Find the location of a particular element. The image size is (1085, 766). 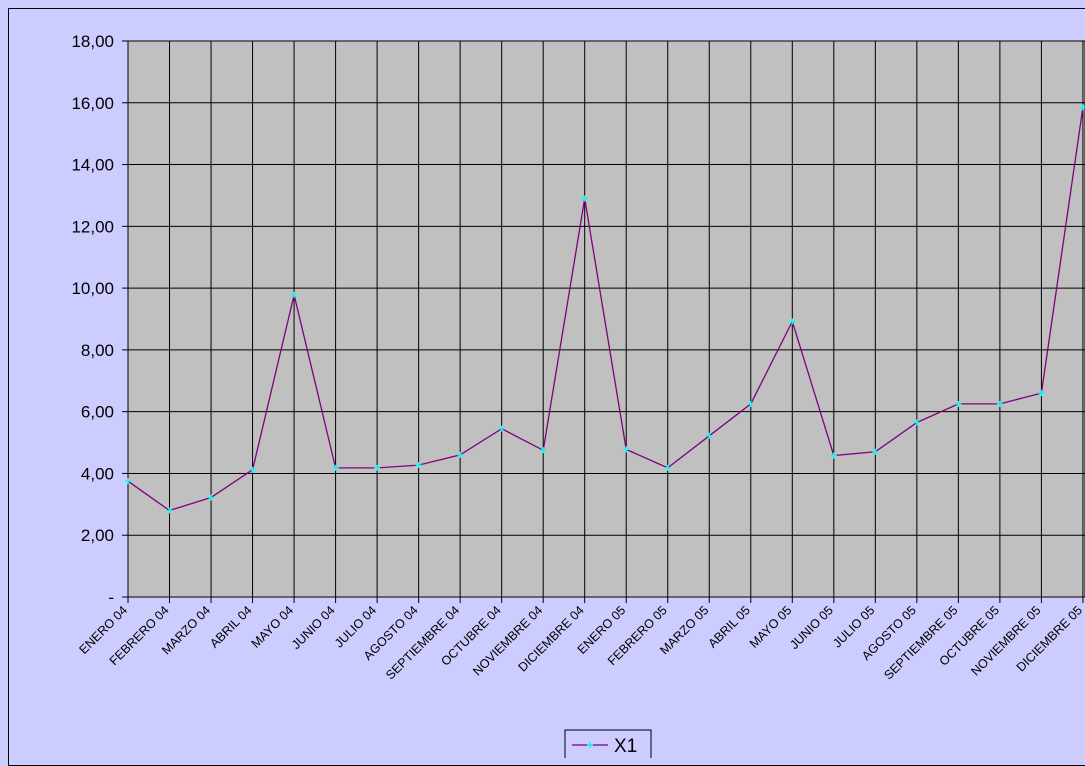

x-tick-label: SEPTIEMBRE 04 is located at coordinates (422, 642).